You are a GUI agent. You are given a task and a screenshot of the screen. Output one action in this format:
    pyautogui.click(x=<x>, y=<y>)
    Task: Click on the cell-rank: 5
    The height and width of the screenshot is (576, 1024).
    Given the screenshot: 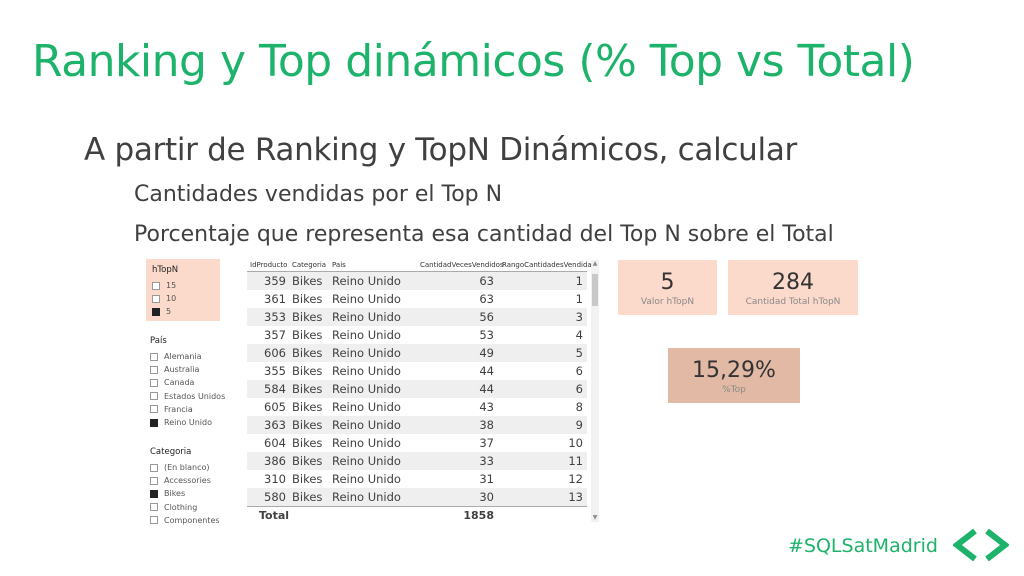 What is the action you would take?
    pyautogui.click(x=579, y=353)
    